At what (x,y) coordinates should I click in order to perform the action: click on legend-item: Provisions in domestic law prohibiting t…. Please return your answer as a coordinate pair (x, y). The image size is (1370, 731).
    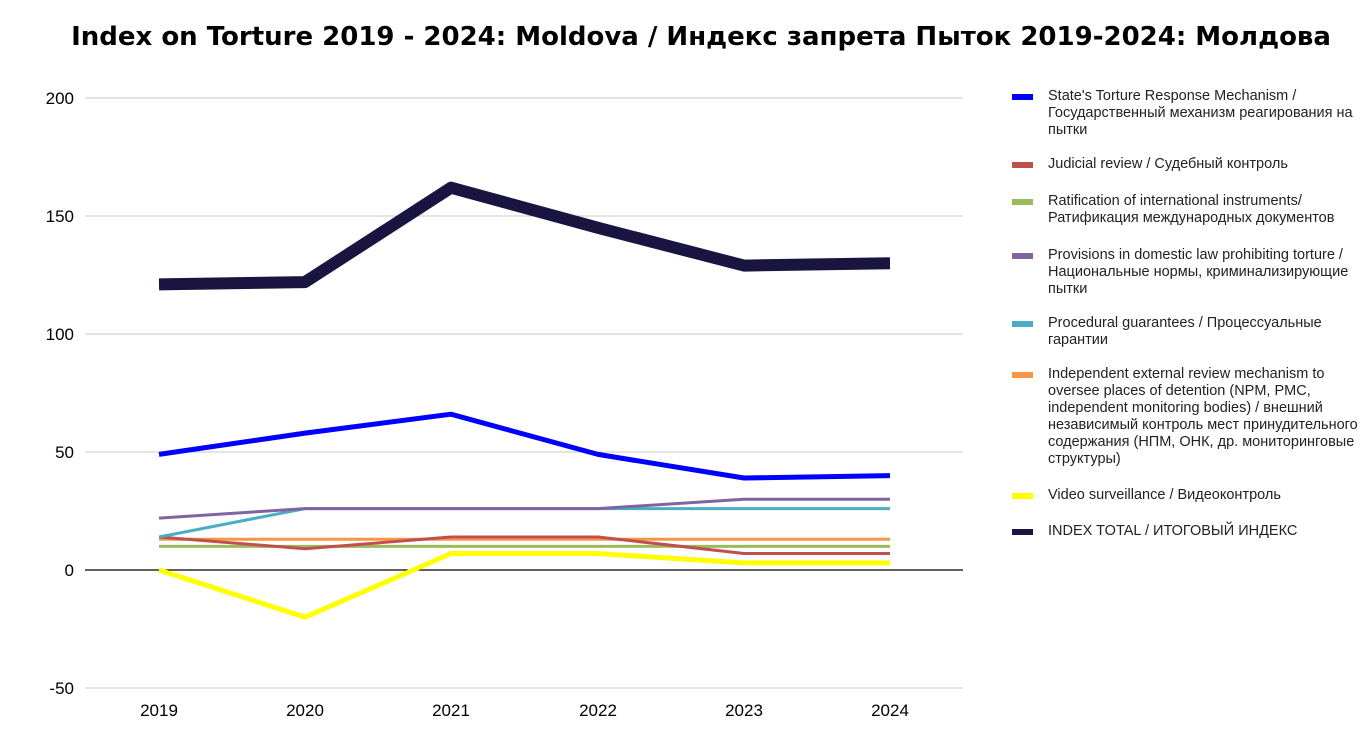
    Looking at the image, I should click on (1187, 272).